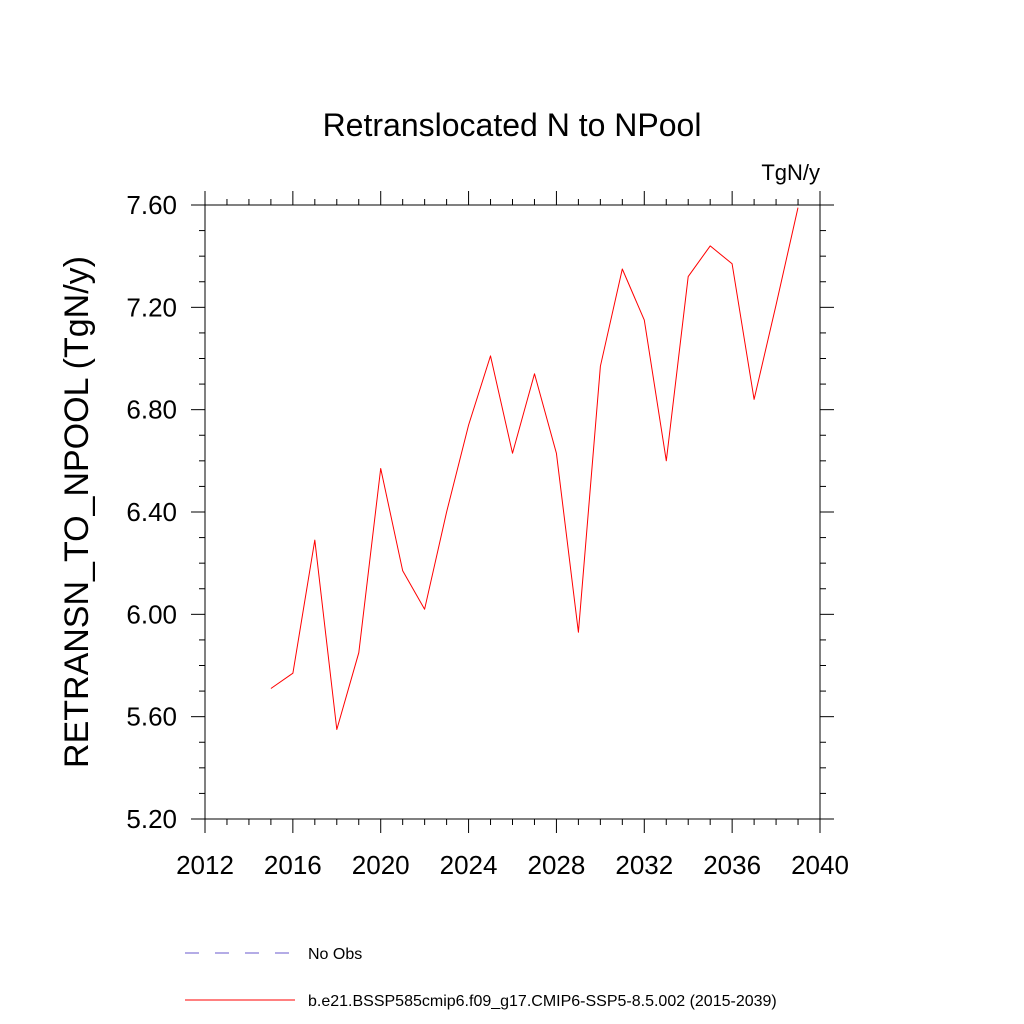 This screenshot has height=1024, width=1024. What do you see at coordinates (205, 865) in the screenshot?
I see `x-tick-label: 2012` at bounding box center [205, 865].